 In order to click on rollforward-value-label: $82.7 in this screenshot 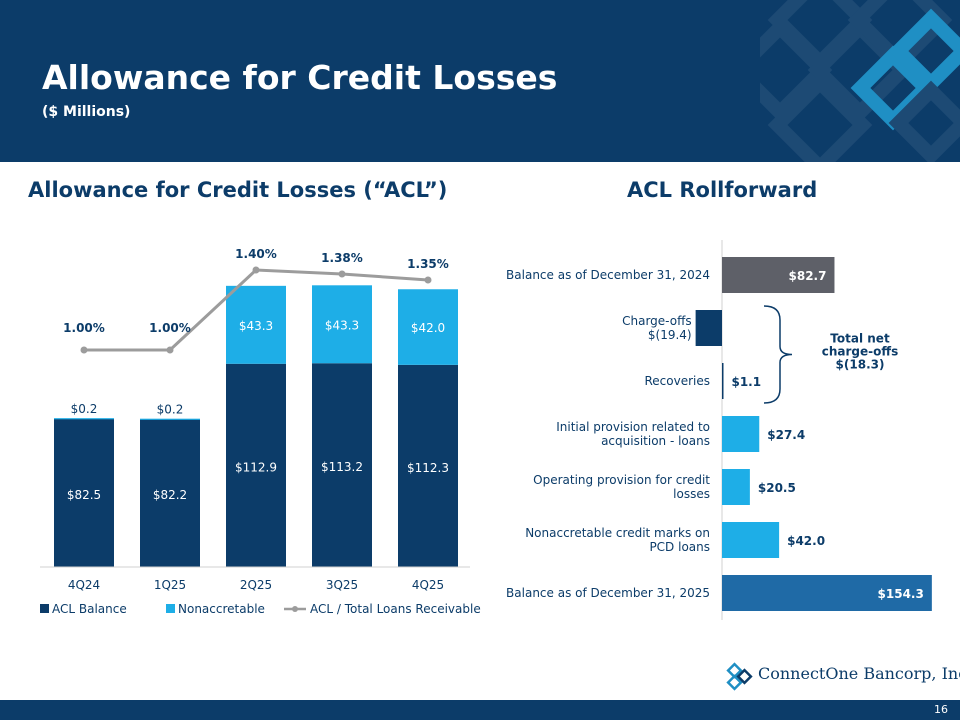, I will do `click(808, 276)`.